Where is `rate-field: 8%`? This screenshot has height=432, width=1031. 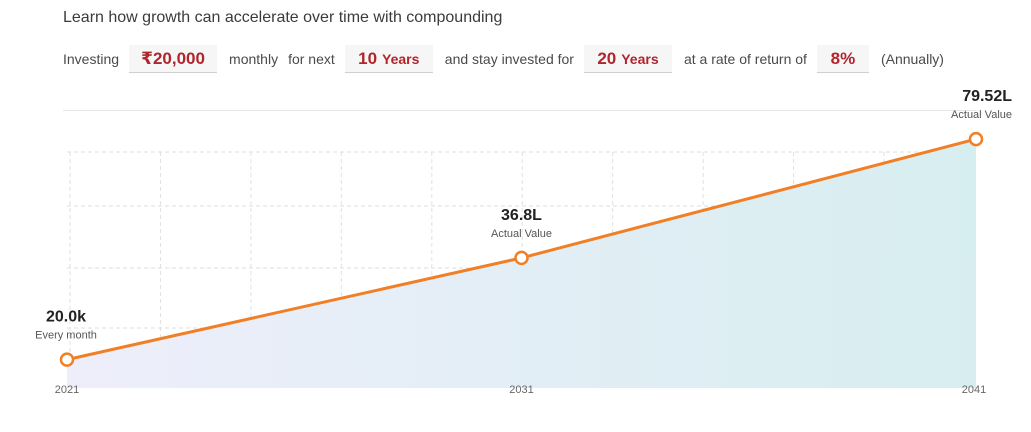 rate-field: 8% is located at coordinates (842, 59).